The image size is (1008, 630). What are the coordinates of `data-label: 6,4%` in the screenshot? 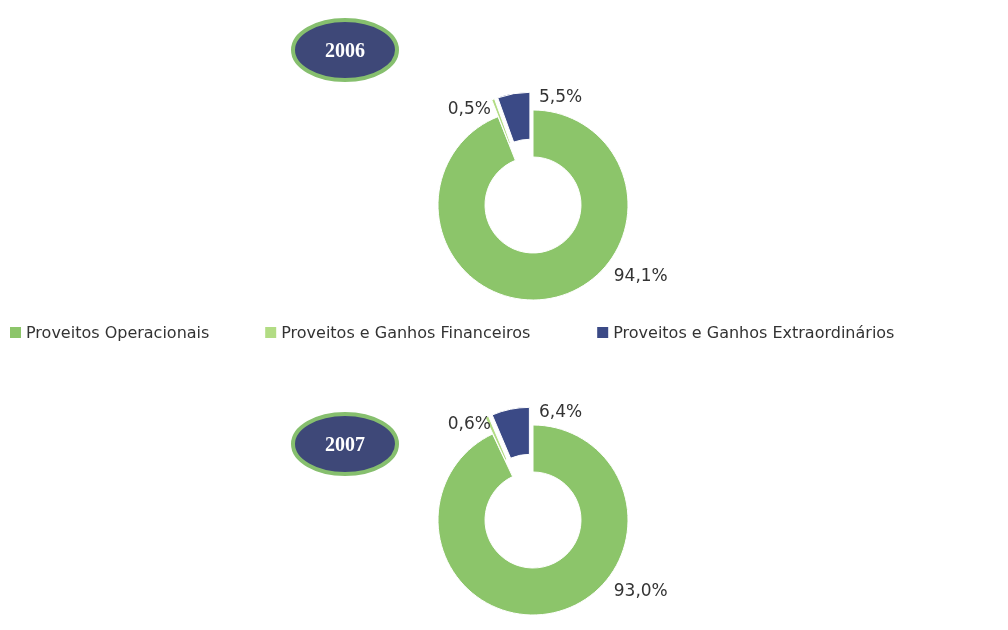 It's located at (561, 411).